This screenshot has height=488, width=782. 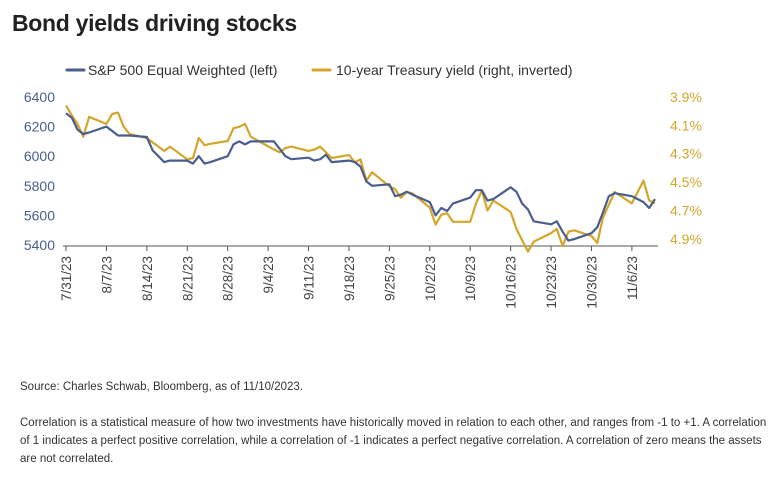 I want to click on x-tick-label: 8/21/23, so click(x=187, y=278).